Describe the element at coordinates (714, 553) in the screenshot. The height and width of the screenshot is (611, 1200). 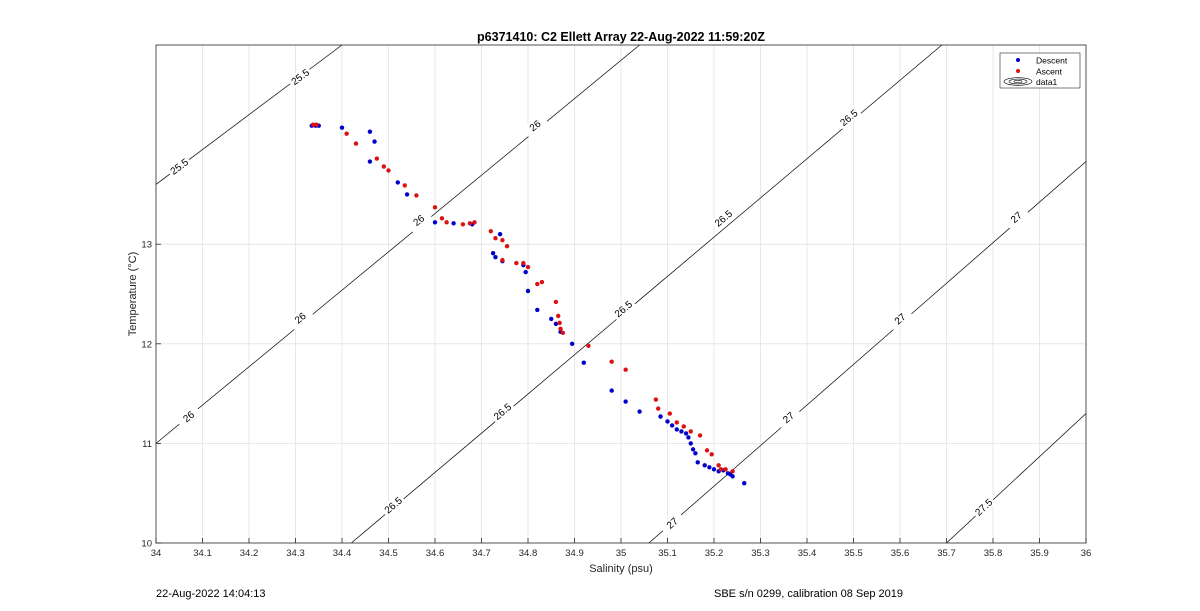
I see `x-tick-label-12: 35.2` at that location.